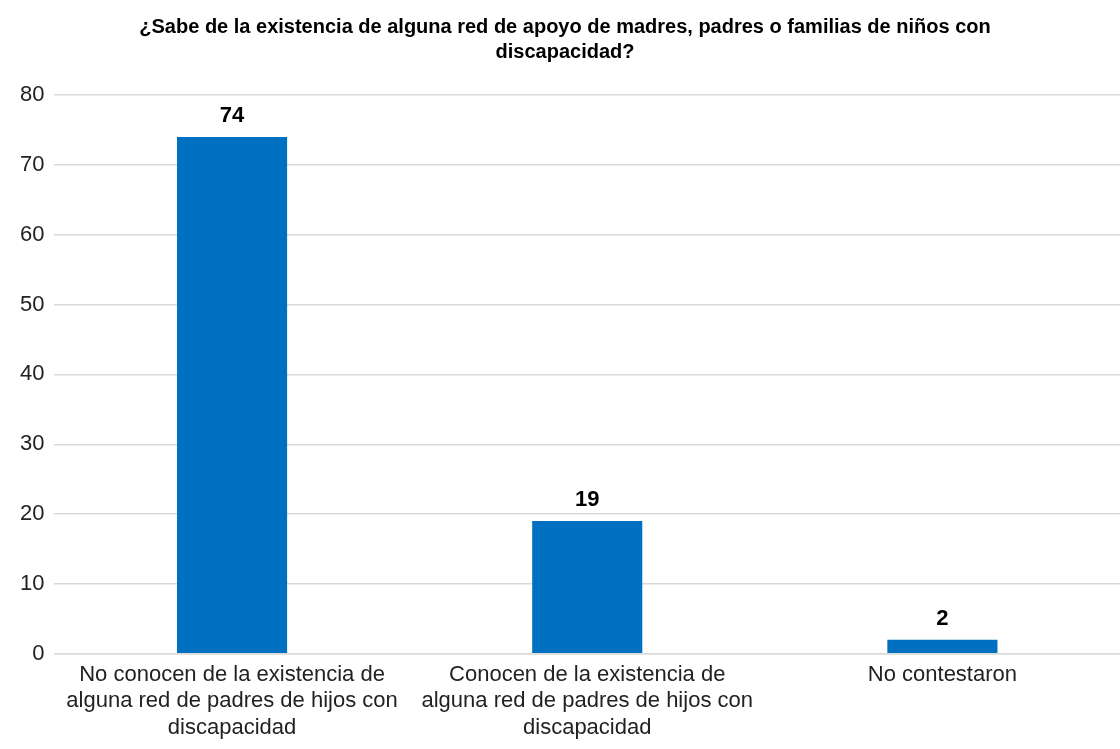 The image size is (1120, 749). Describe the element at coordinates (32, 94) in the screenshot. I see `y-tick-label: 80` at that location.